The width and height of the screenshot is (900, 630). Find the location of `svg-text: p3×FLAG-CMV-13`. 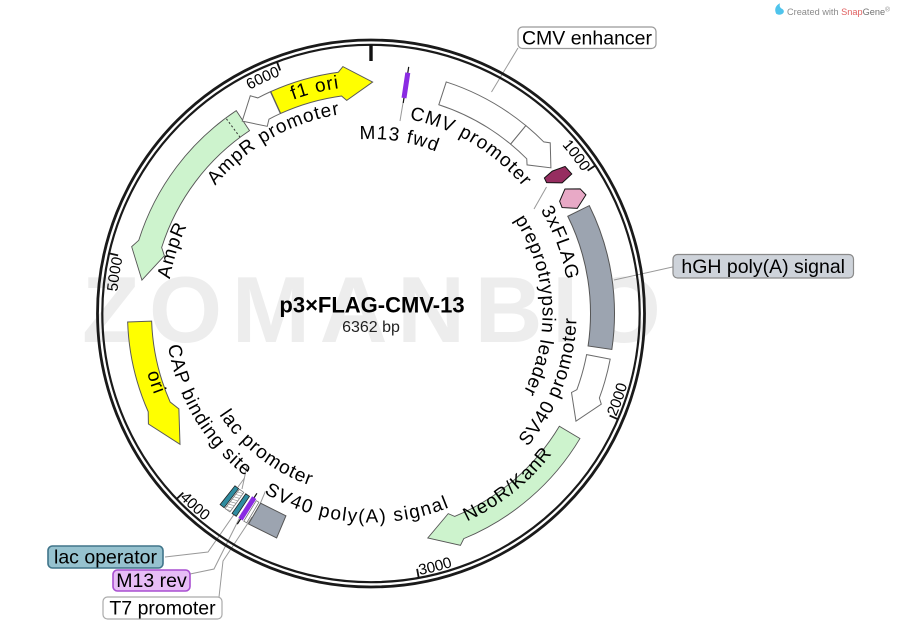

svg-text: p3×FLAG-CMV-13 is located at coordinates (371, 305).